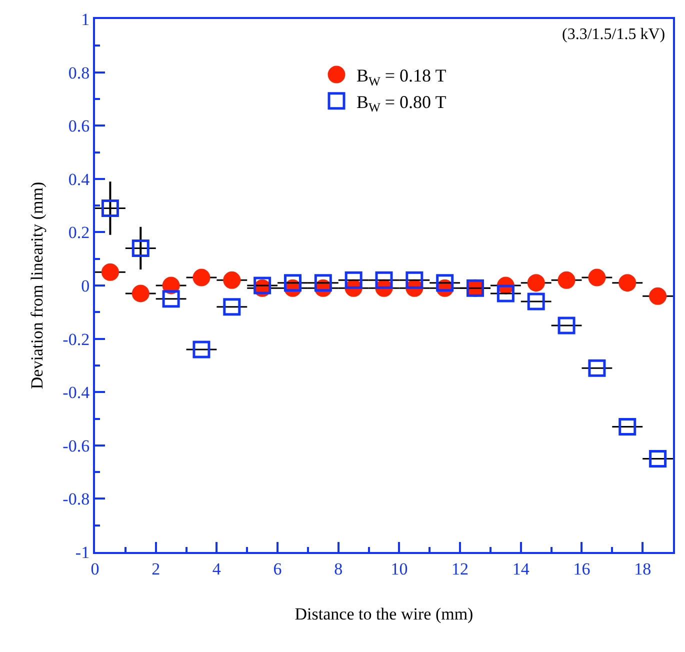 This screenshot has height=652, width=685. Describe the element at coordinates (76, 339) in the screenshot. I see `y-tick-label: -0.2` at that location.